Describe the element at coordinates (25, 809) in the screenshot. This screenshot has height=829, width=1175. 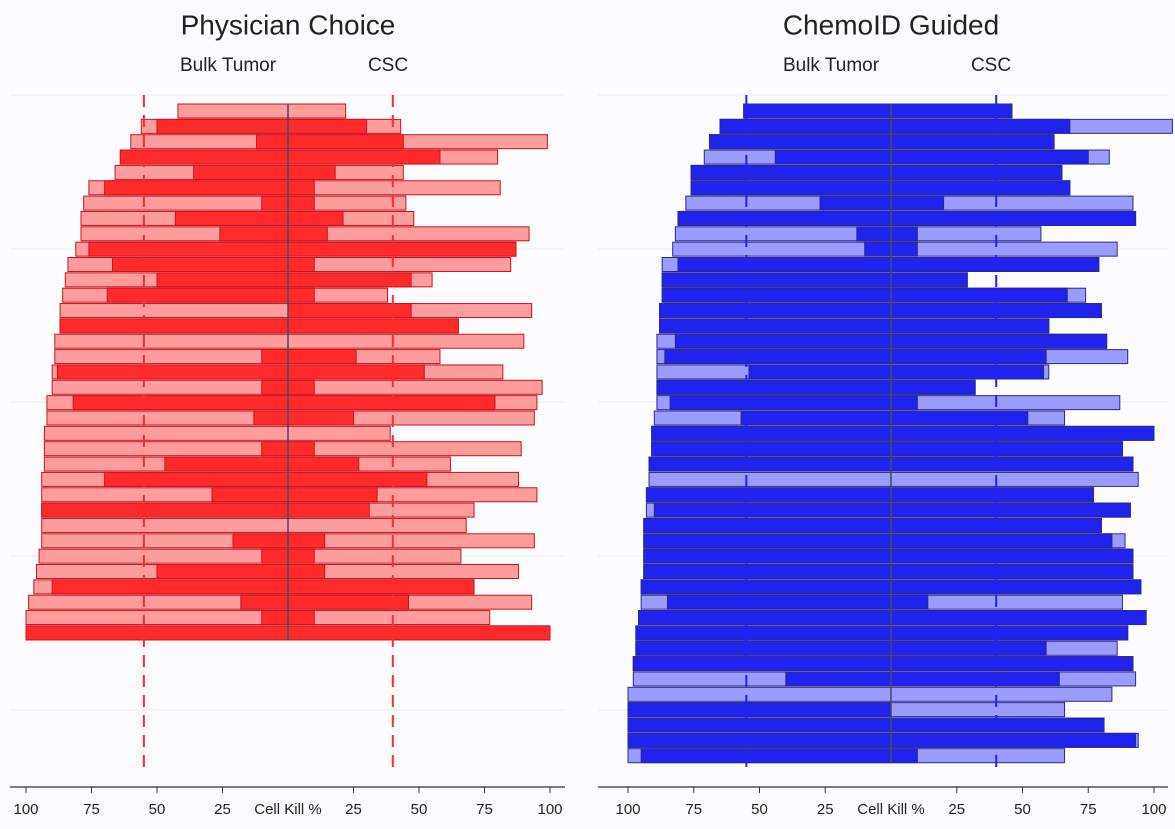
I see `x-tick-label: 100` at that location.